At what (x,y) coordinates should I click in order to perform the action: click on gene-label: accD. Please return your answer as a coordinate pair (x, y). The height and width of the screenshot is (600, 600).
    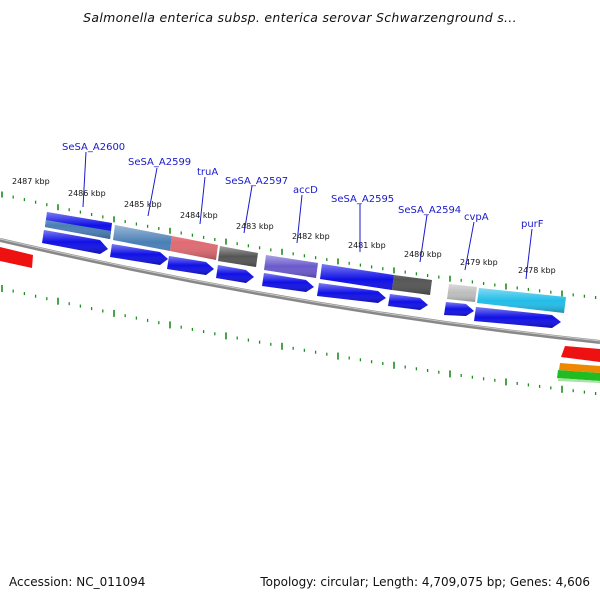
    Looking at the image, I should click on (305, 190).